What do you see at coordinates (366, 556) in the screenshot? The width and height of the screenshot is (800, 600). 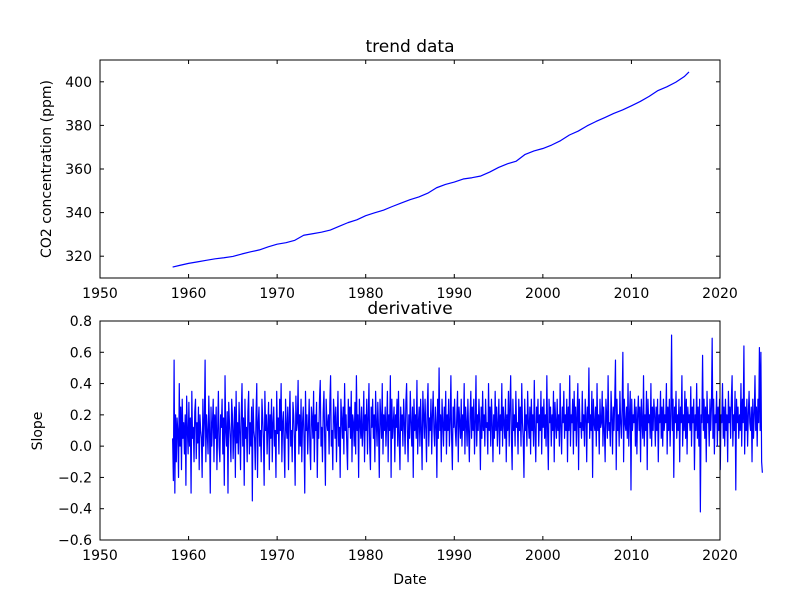 I see `derivative-x-tick-label: 1980` at bounding box center [366, 556].